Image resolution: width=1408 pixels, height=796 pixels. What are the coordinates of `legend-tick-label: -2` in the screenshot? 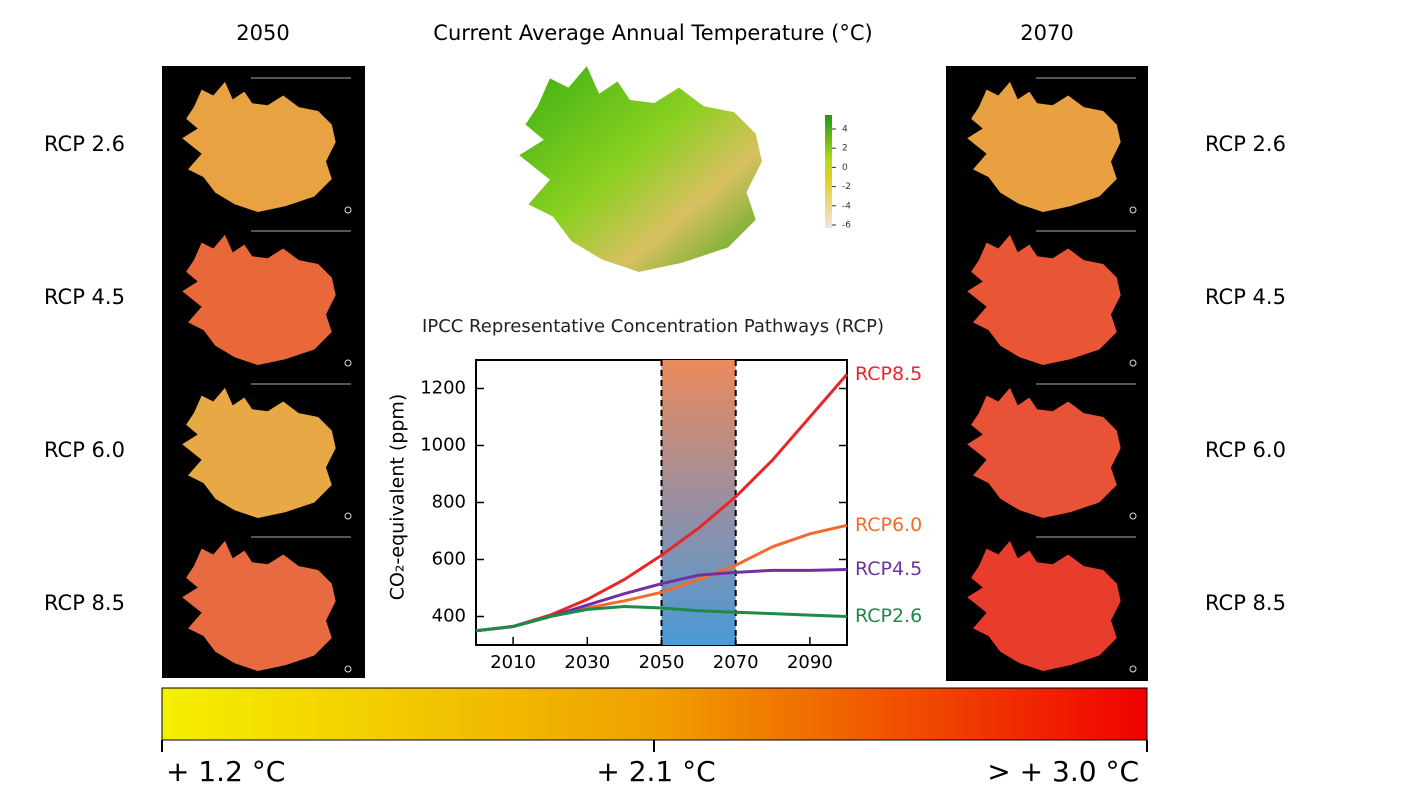 It's located at (846, 187).